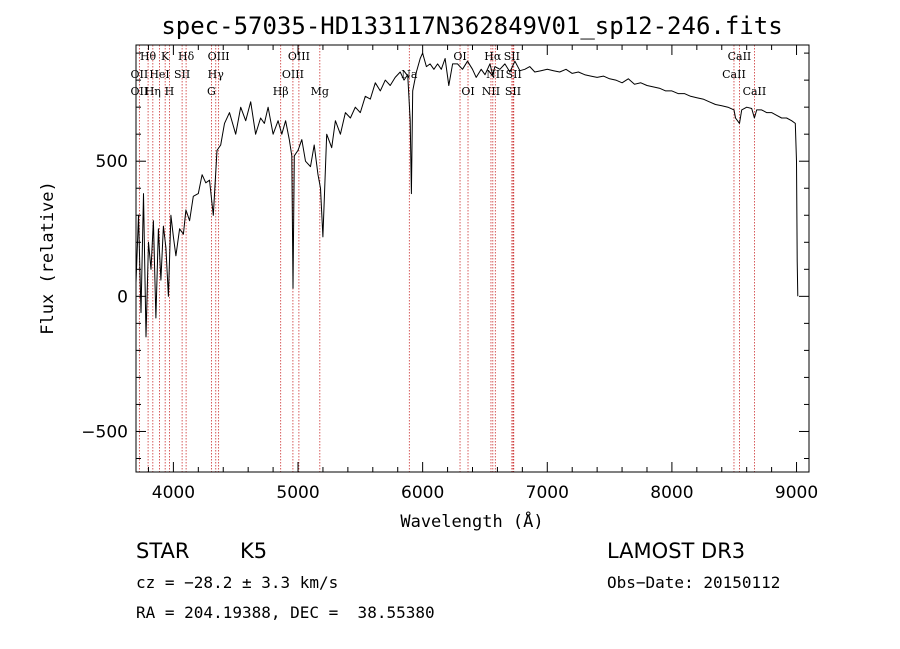 Image resolution: width=900 pixels, height=649 pixels. What do you see at coordinates (173, 493) in the screenshot?
I see `x-tick-label: 4000` at bounding box center [173, 493].